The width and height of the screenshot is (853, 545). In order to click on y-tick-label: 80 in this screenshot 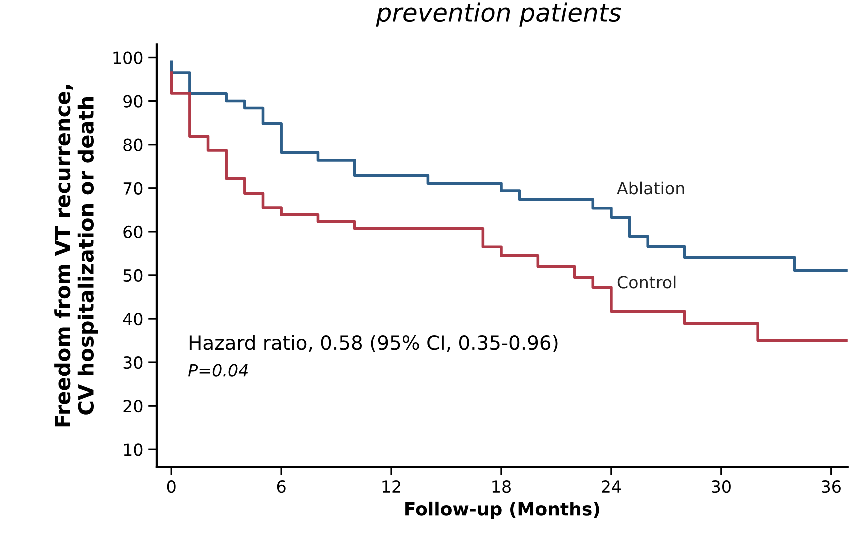, I will do `click(133, 145)`.